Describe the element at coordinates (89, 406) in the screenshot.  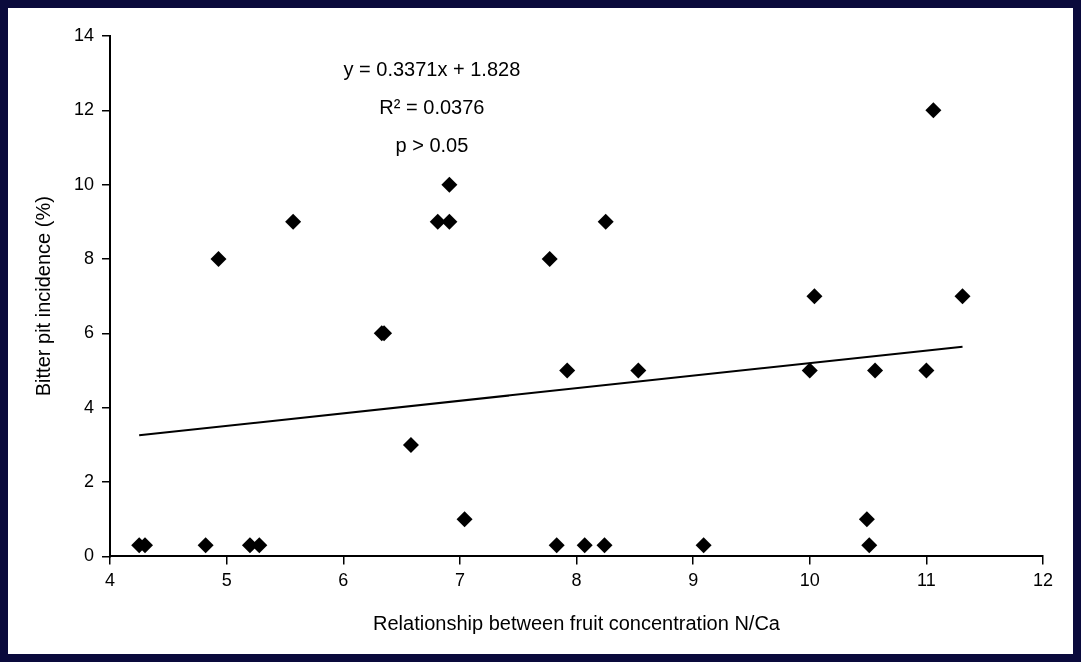
I see `y-tick-label: 4` at that location.